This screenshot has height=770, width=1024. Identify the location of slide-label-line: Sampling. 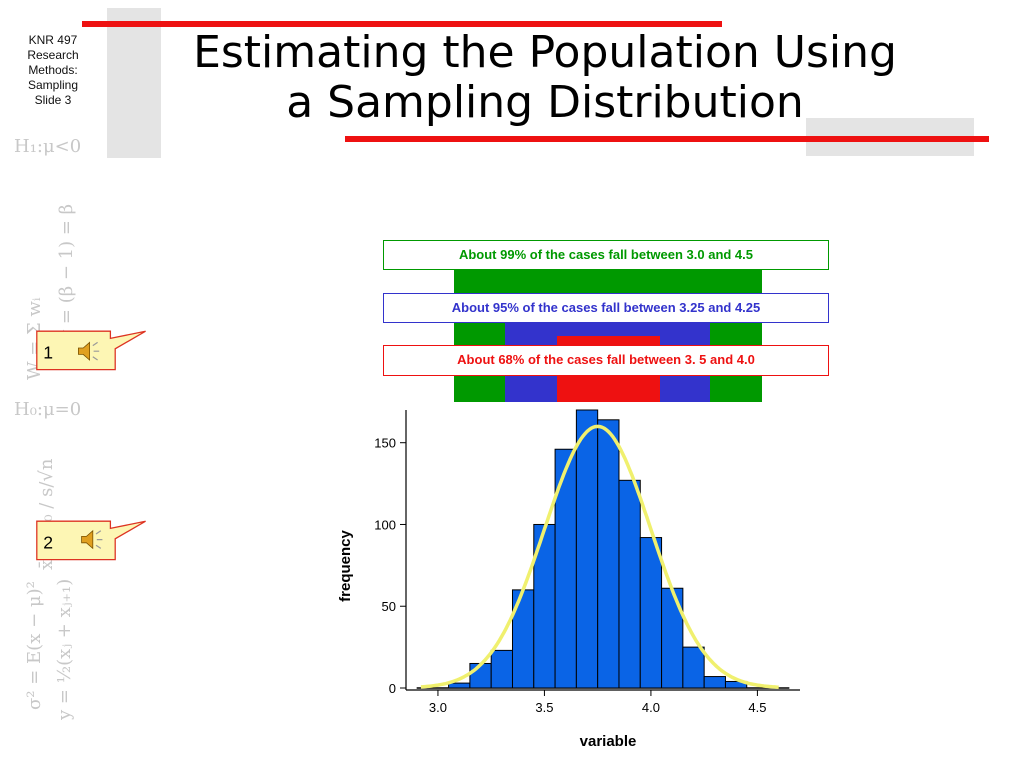
(53, 85).